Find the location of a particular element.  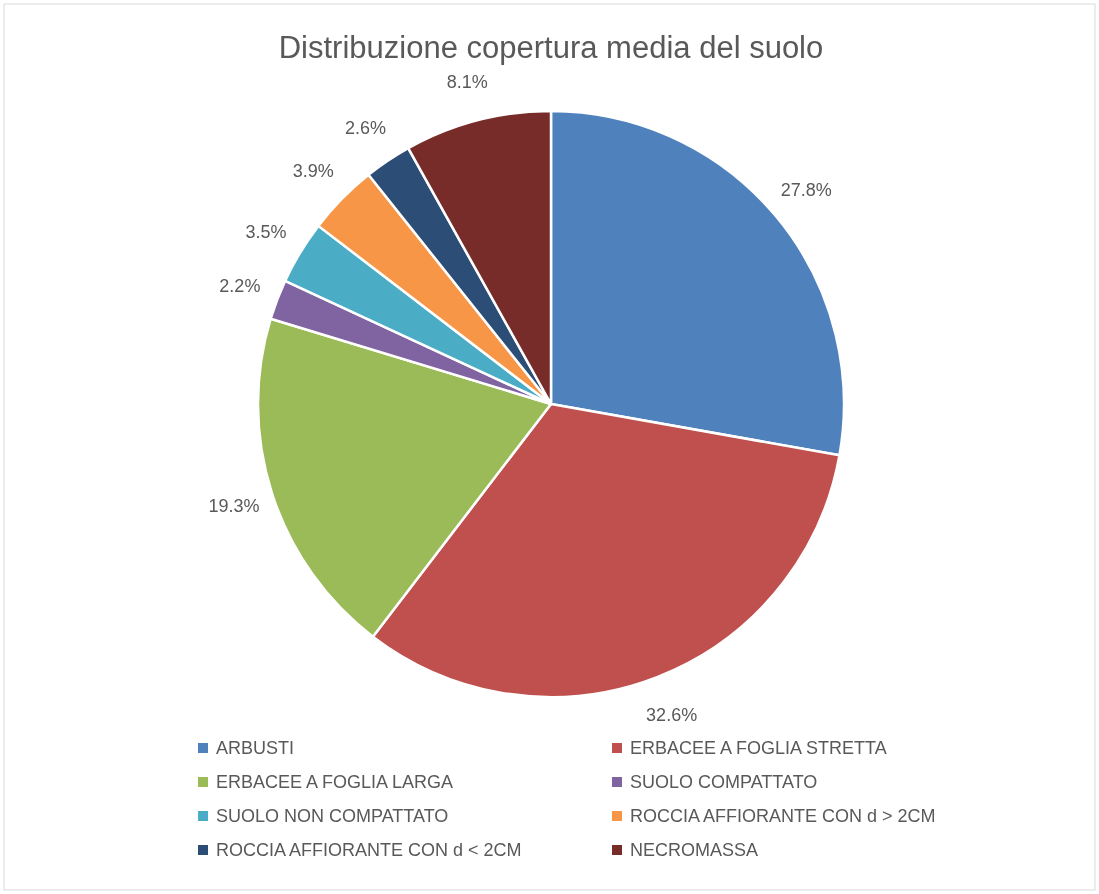

legend-label: ARBUSTI is located at coordinates (255, 748).